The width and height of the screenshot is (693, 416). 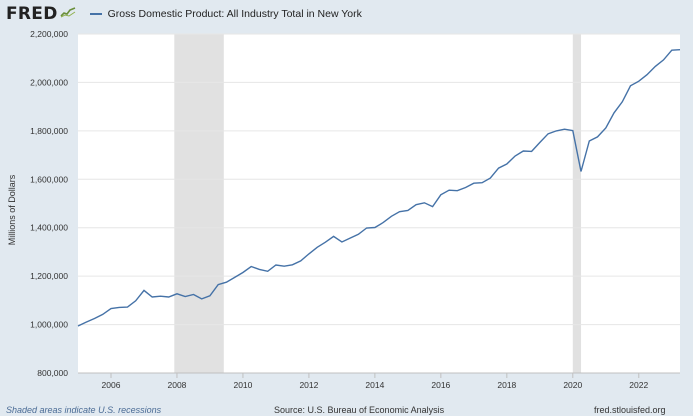 I want to click on y-axis-label: Millions of Dollars, so click(x=12, y=210).